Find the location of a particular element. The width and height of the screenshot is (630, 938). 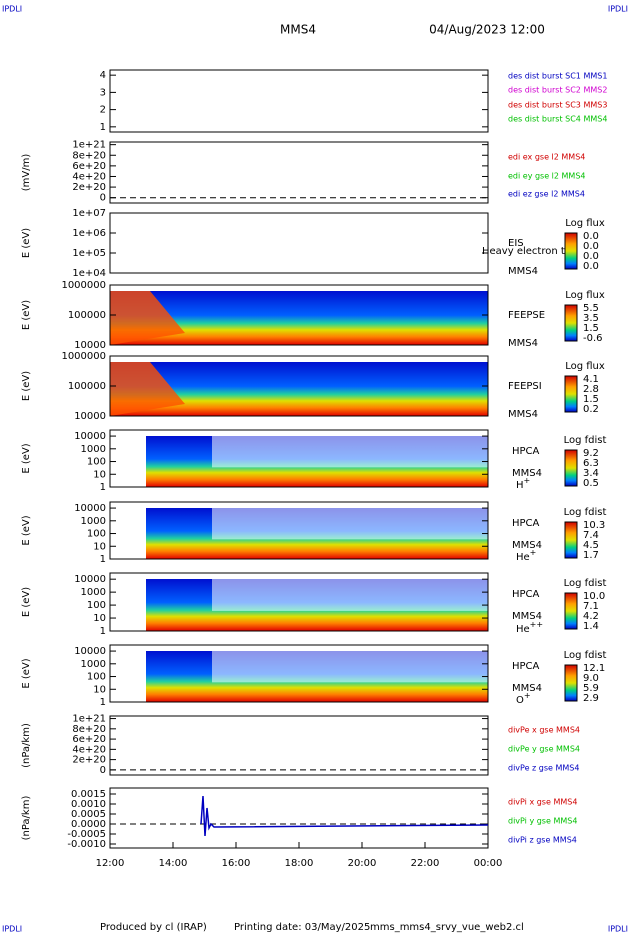

x-tick-label: 20:00 is located at coordinates (362, 863).